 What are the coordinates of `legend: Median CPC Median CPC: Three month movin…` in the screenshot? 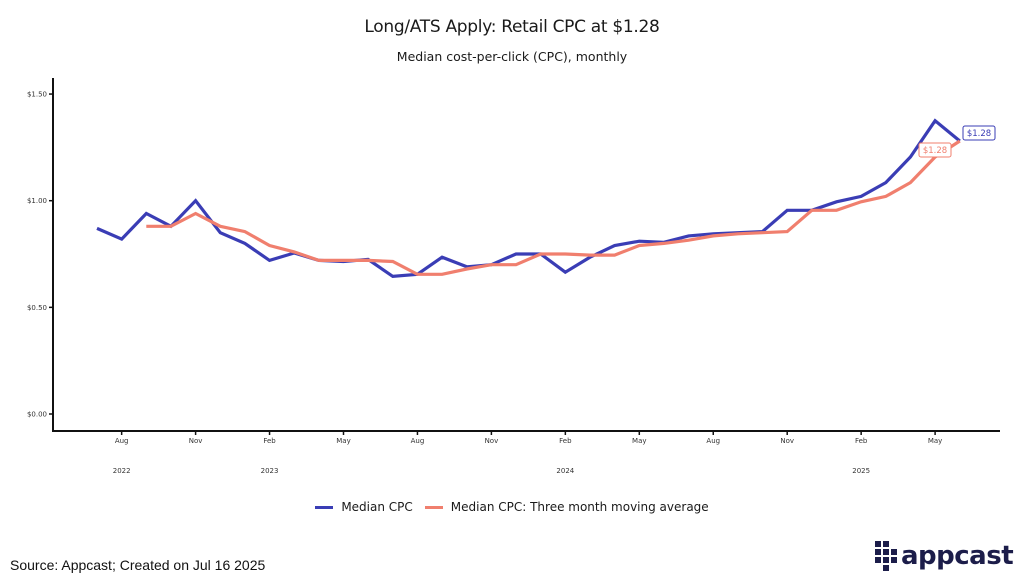 It's located at (512, 507).